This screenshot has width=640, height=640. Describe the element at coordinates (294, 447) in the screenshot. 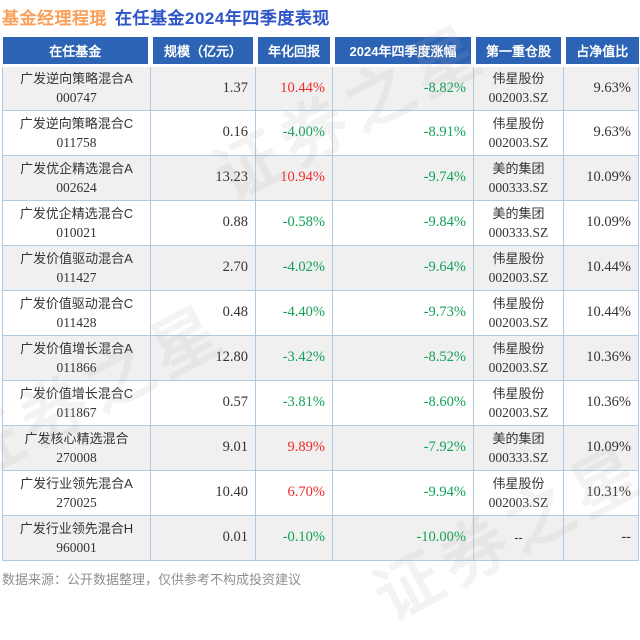

I see `annualized-return: 9.89%` at that location.